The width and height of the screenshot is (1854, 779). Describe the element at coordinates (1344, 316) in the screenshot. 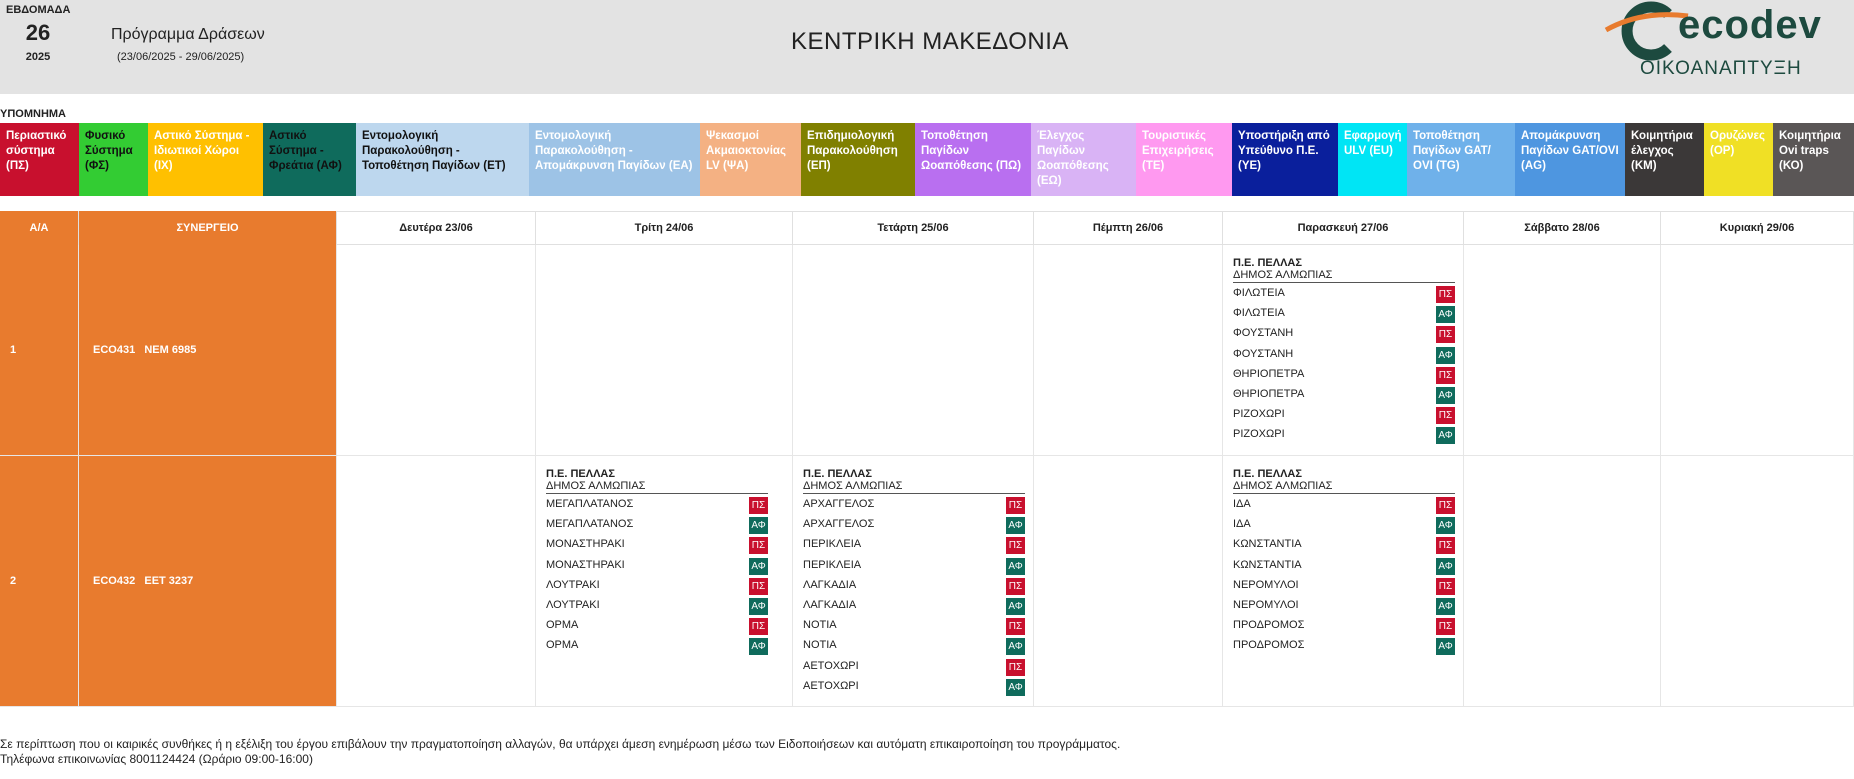

I see `list-item: ΦΙΛΩΤΕΙΑ ΑΦ` at that location.